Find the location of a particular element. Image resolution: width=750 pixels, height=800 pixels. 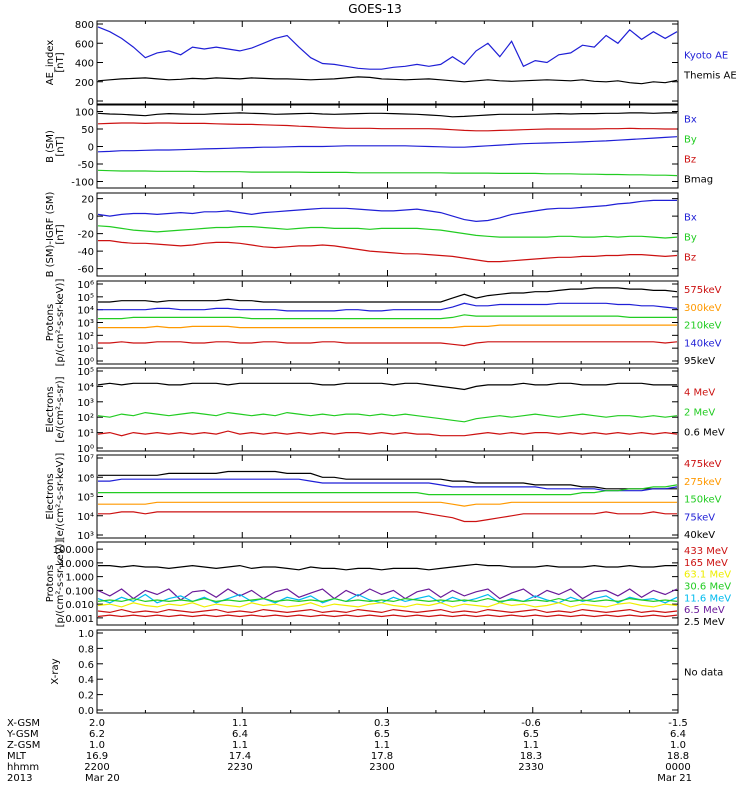

panel-bsm: -100 -50 0 50 100 B (SM) [nT] Bx By Bz Bmag is located at coordinates (379, 146).